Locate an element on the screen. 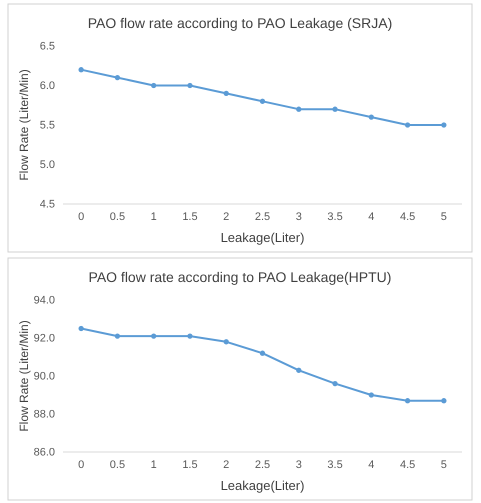 The width and height of the screenshot is (481, 503). y-tick-label: 88.0 is located at coordinates (44, 414).